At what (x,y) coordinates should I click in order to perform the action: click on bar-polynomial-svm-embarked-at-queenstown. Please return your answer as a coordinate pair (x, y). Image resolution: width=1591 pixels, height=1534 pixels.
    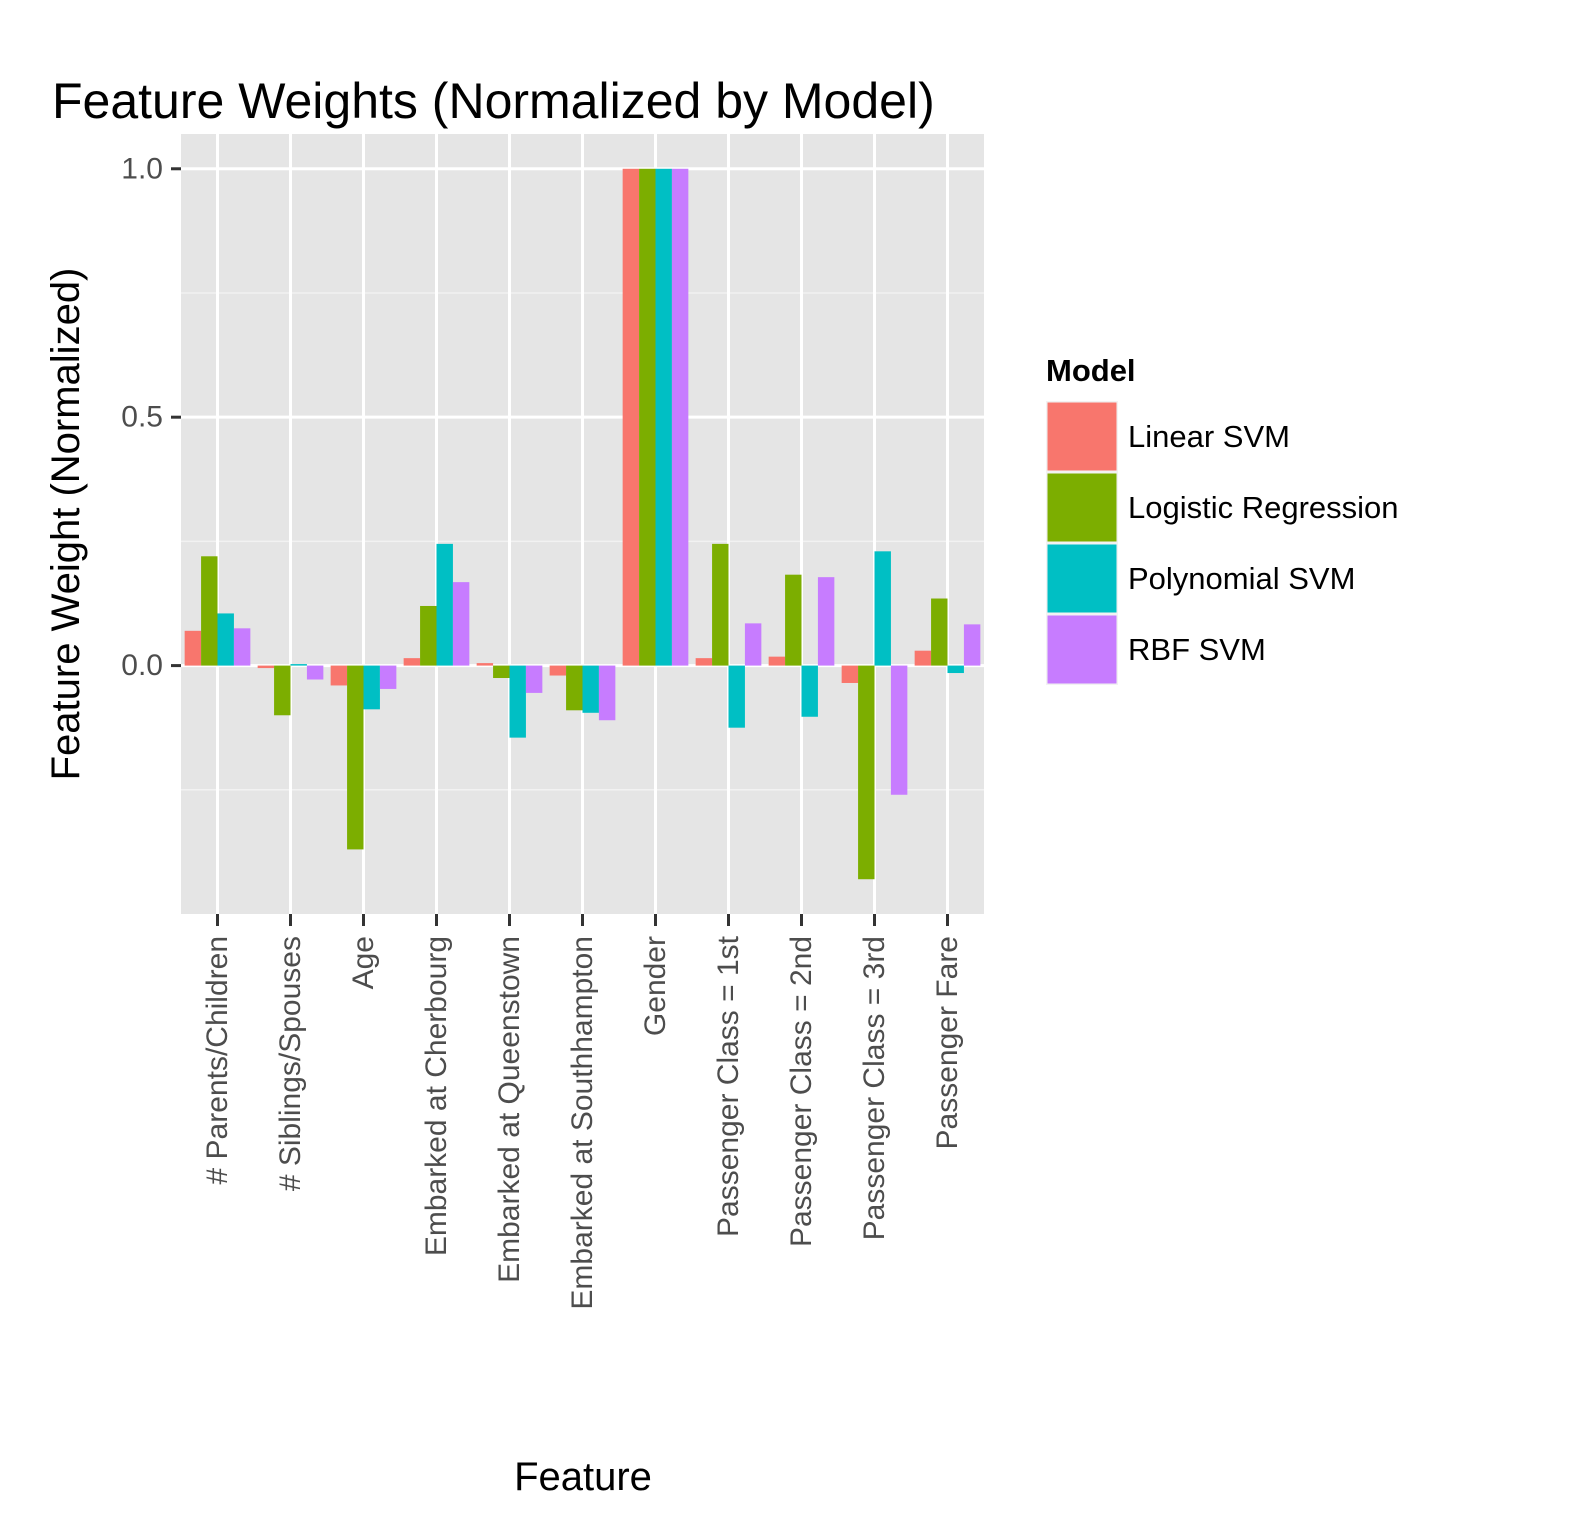
    Looking at the image, I should click on (517, 701).